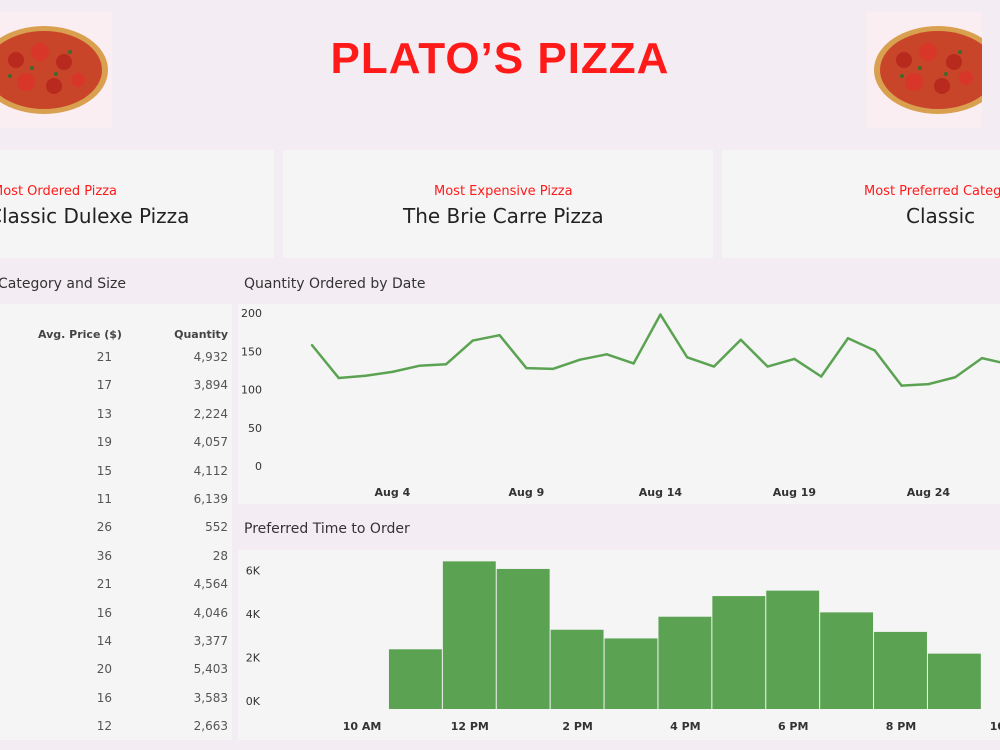  I want to click on x-tick-label: 10 PM, so click(995, 726).